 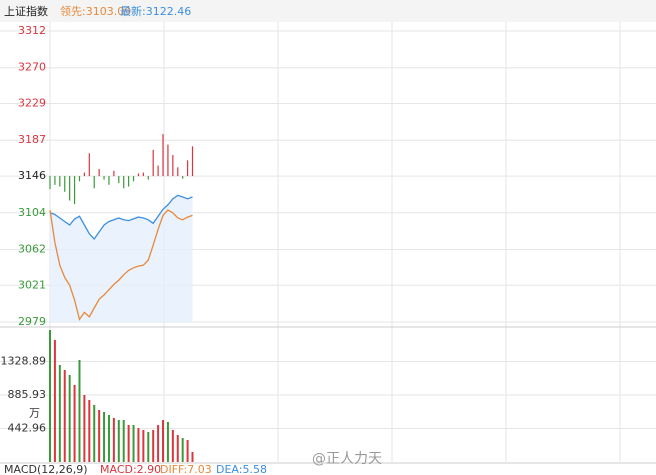 I want to click on macd-value: MACD:2.90, so click(x=130, y=469).